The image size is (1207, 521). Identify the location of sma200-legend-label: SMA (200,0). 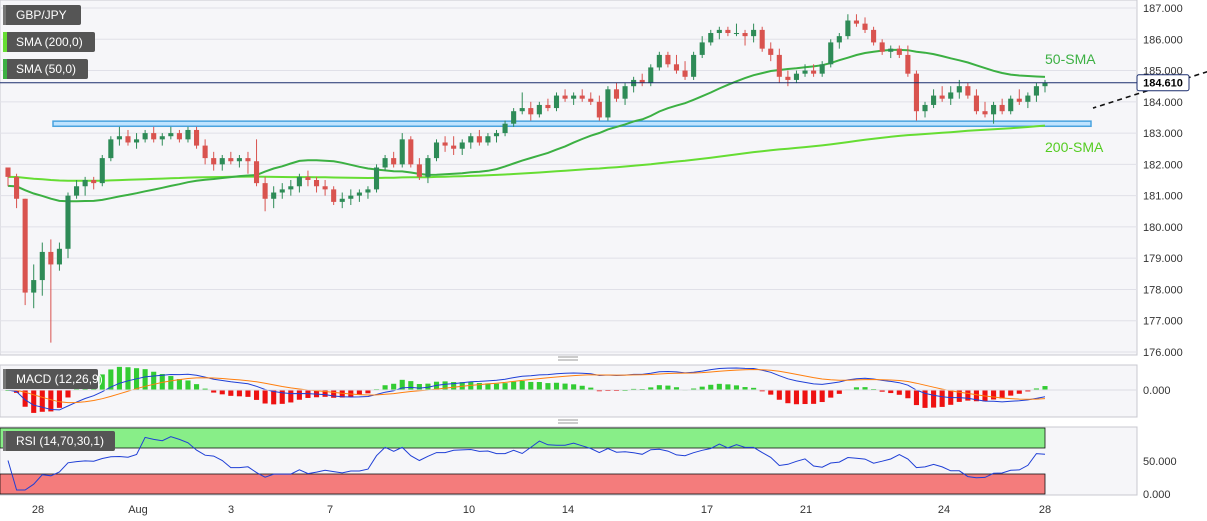
(49, 42).